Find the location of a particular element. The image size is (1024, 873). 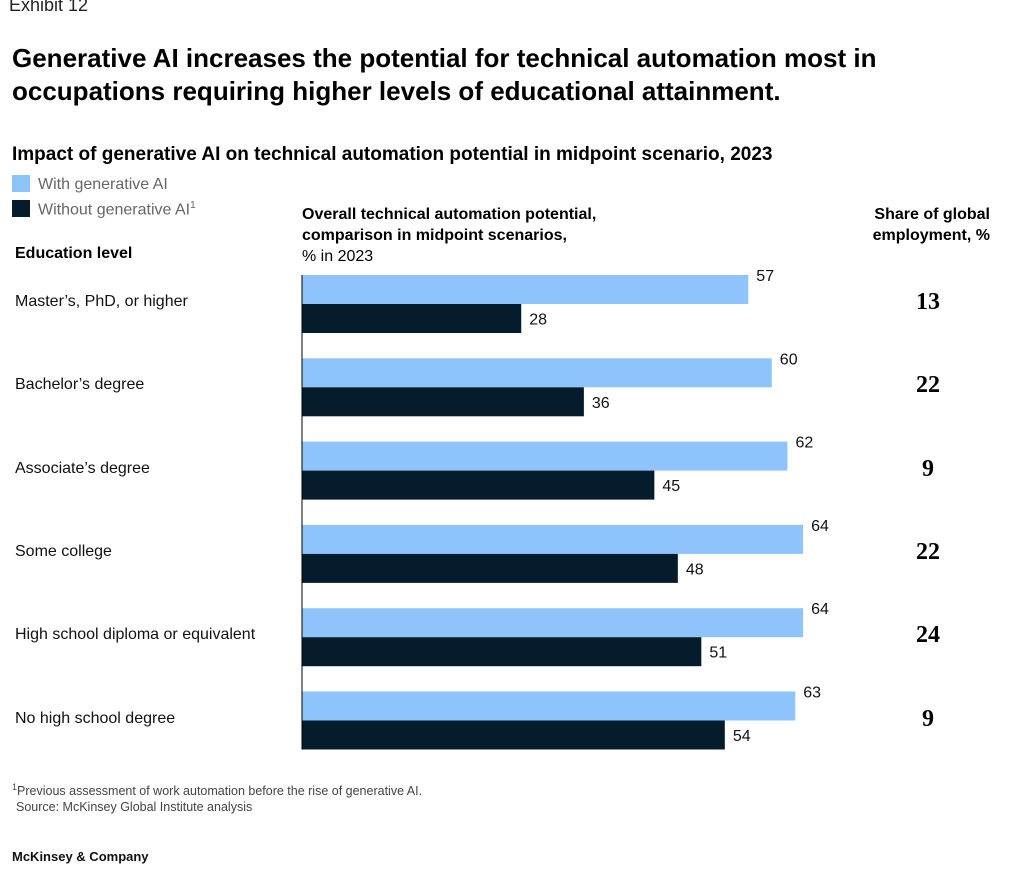

bars-header-line-3: % in 2023 is located at coordinates (338, 256).